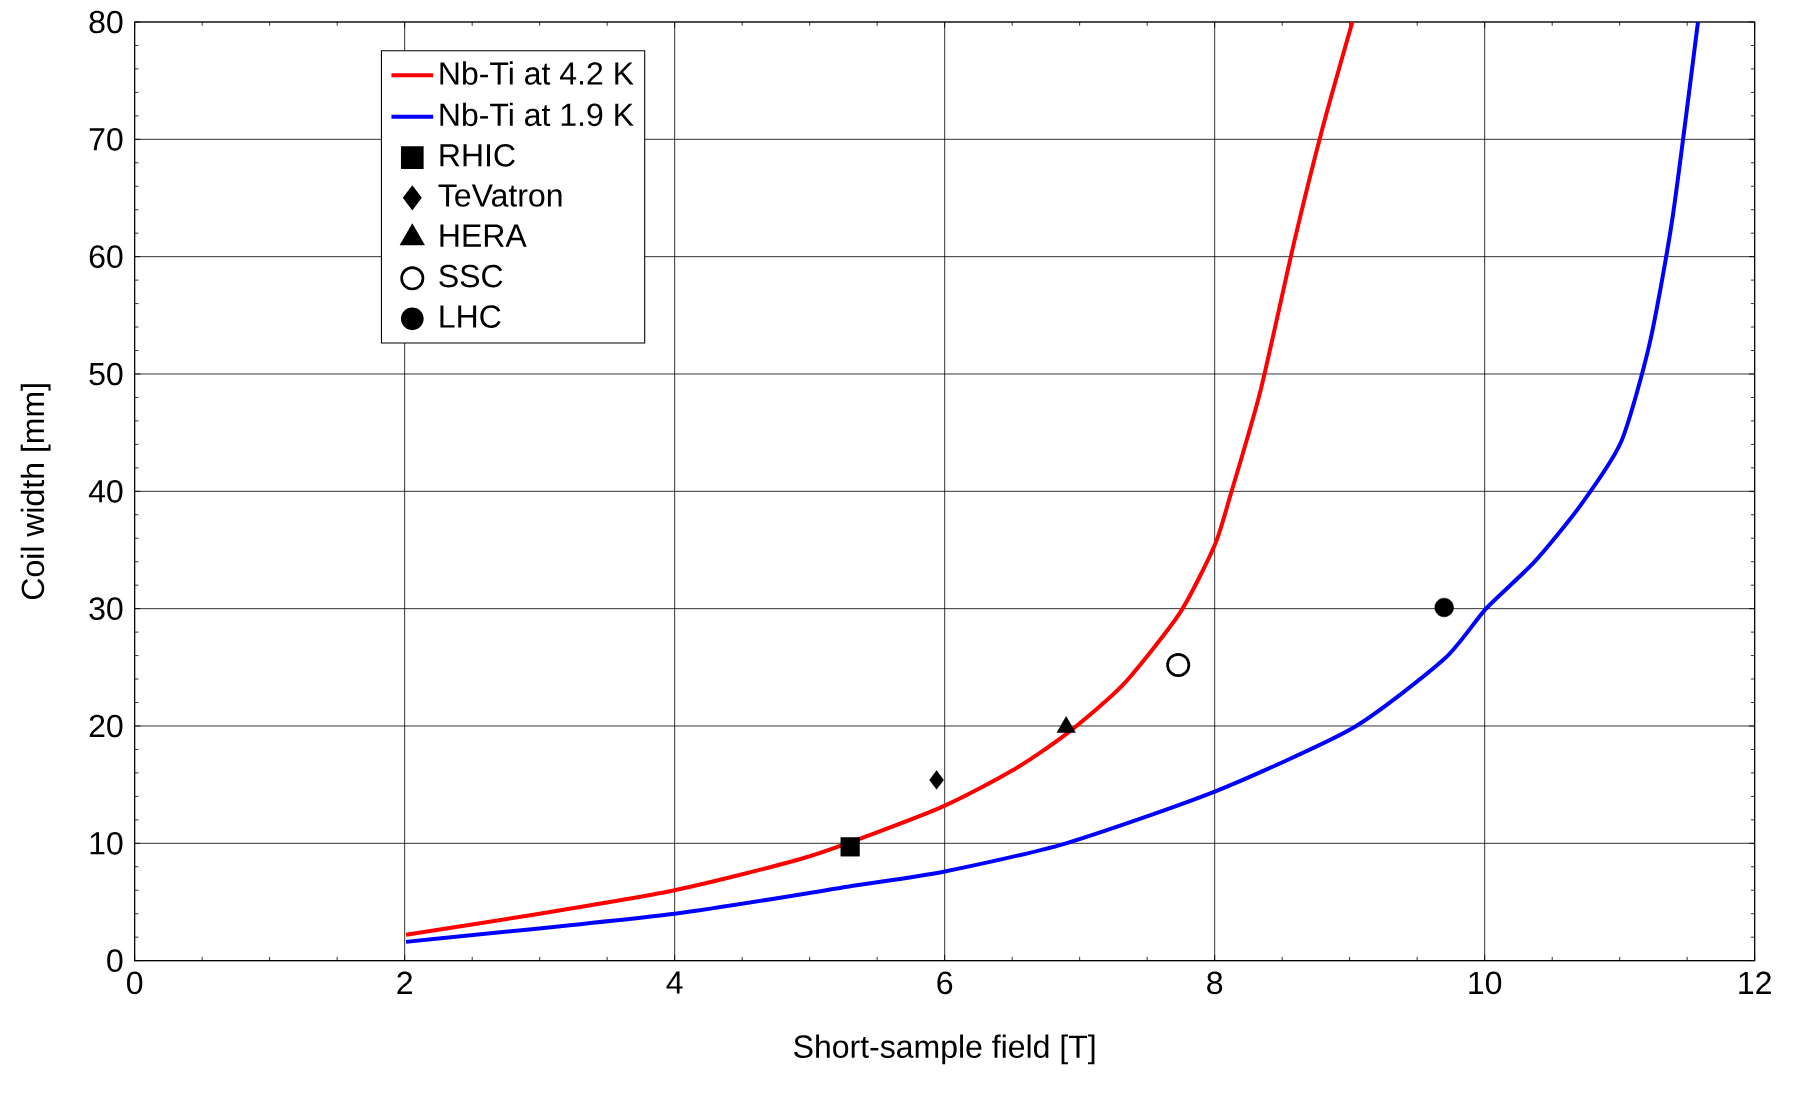 This screenshot has height=1095, width=1796. What do you see at coordinates (106, 374) in the screenshot?
I see `y-tick-label: 50` at bounding box center [106, 374].